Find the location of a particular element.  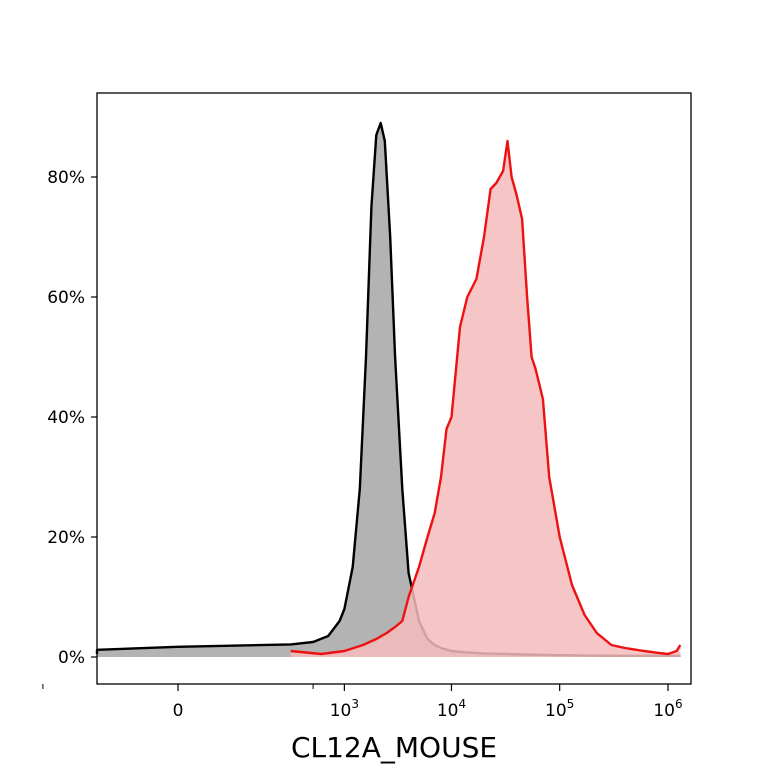

x-tick-label: 0 is located at coordinates (178, 711).